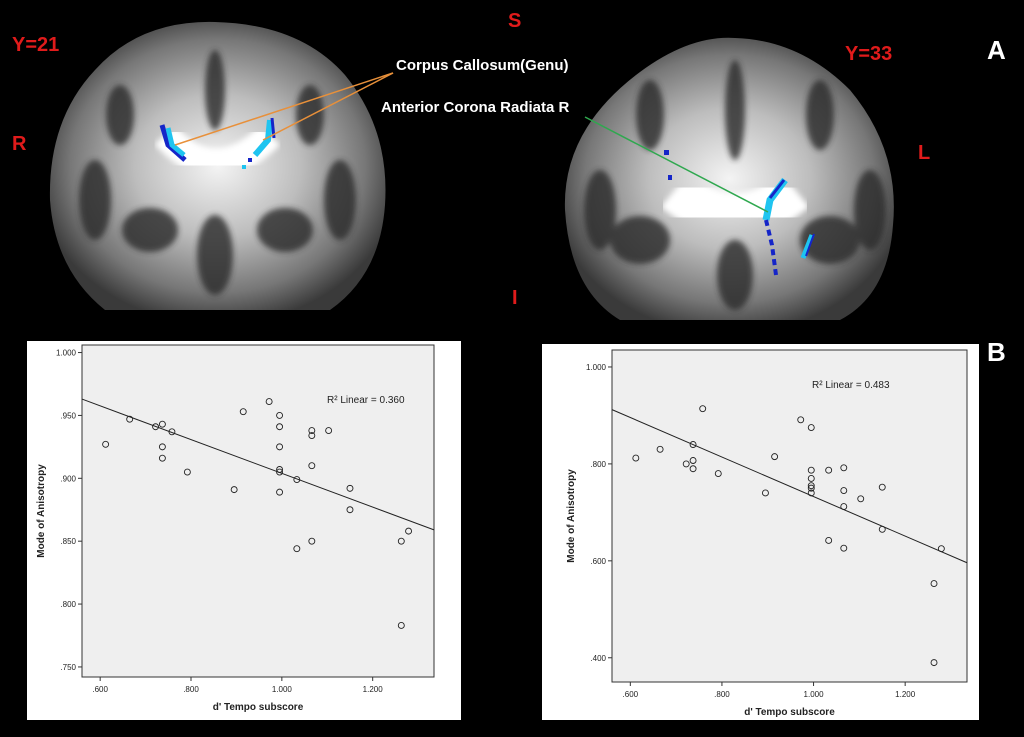 This screenshot has height=737, width=1024. What do you see at coordinates (596, 367) in the screenshot?
I see `y-tick-label: 1.000` at bounding box center [596, 367].